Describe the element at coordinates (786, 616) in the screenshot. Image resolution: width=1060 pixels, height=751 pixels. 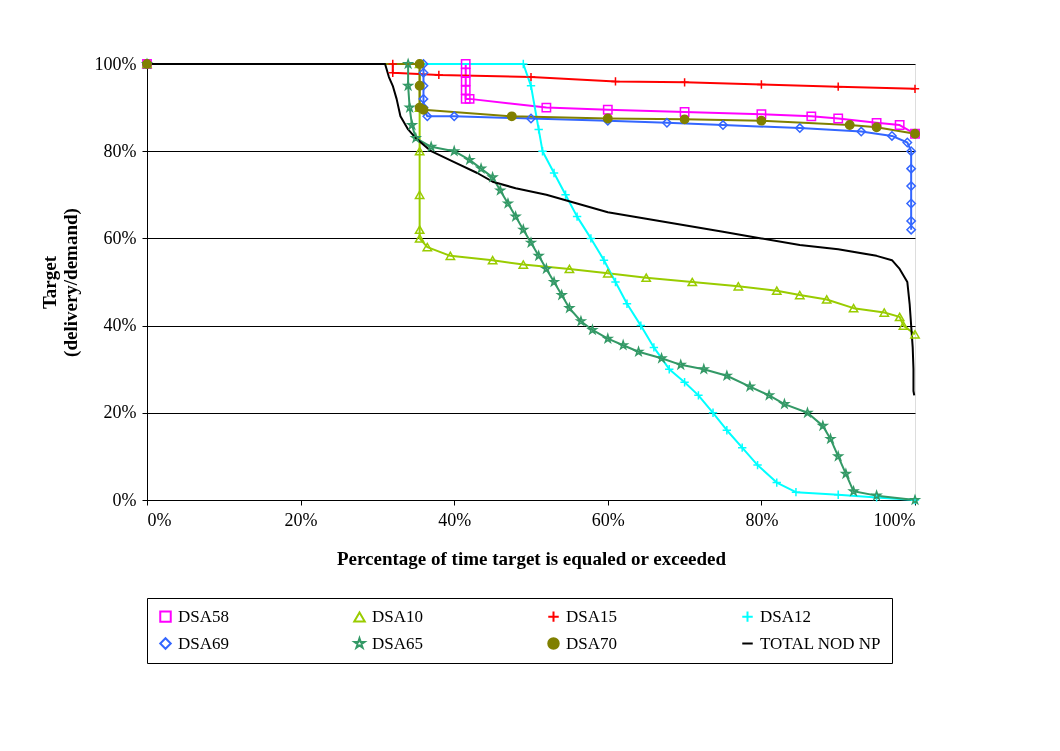
I see `legend-label: DSA12` at that location.